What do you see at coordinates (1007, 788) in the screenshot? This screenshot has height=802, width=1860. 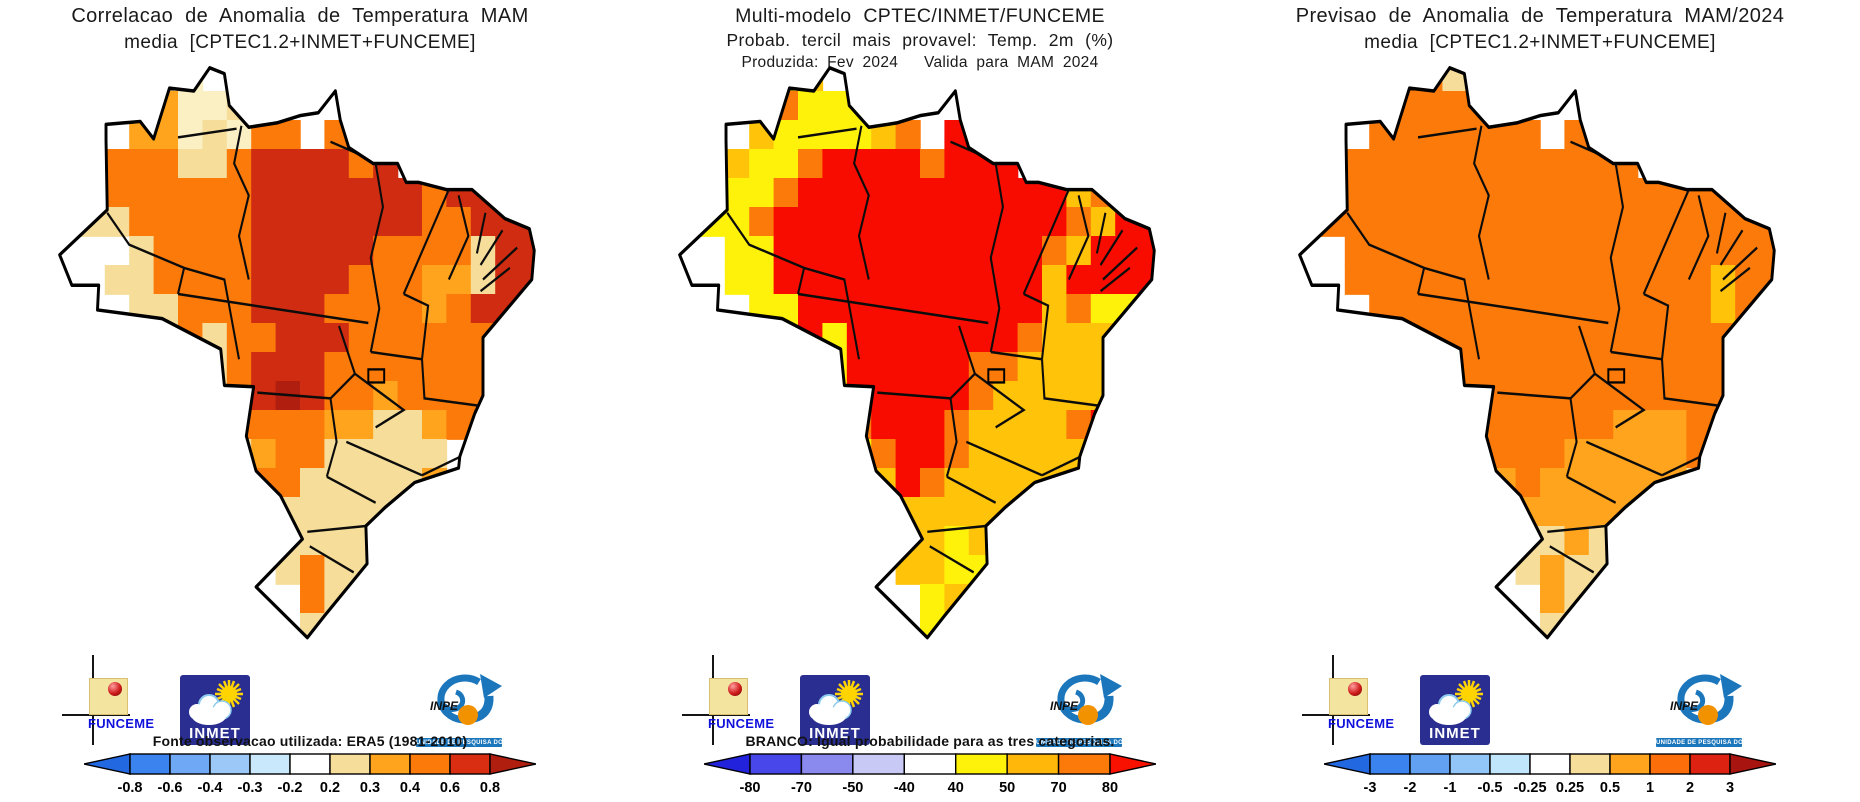 I see `colorbar-tick-label: 50` at bounding box center [1007, 788].